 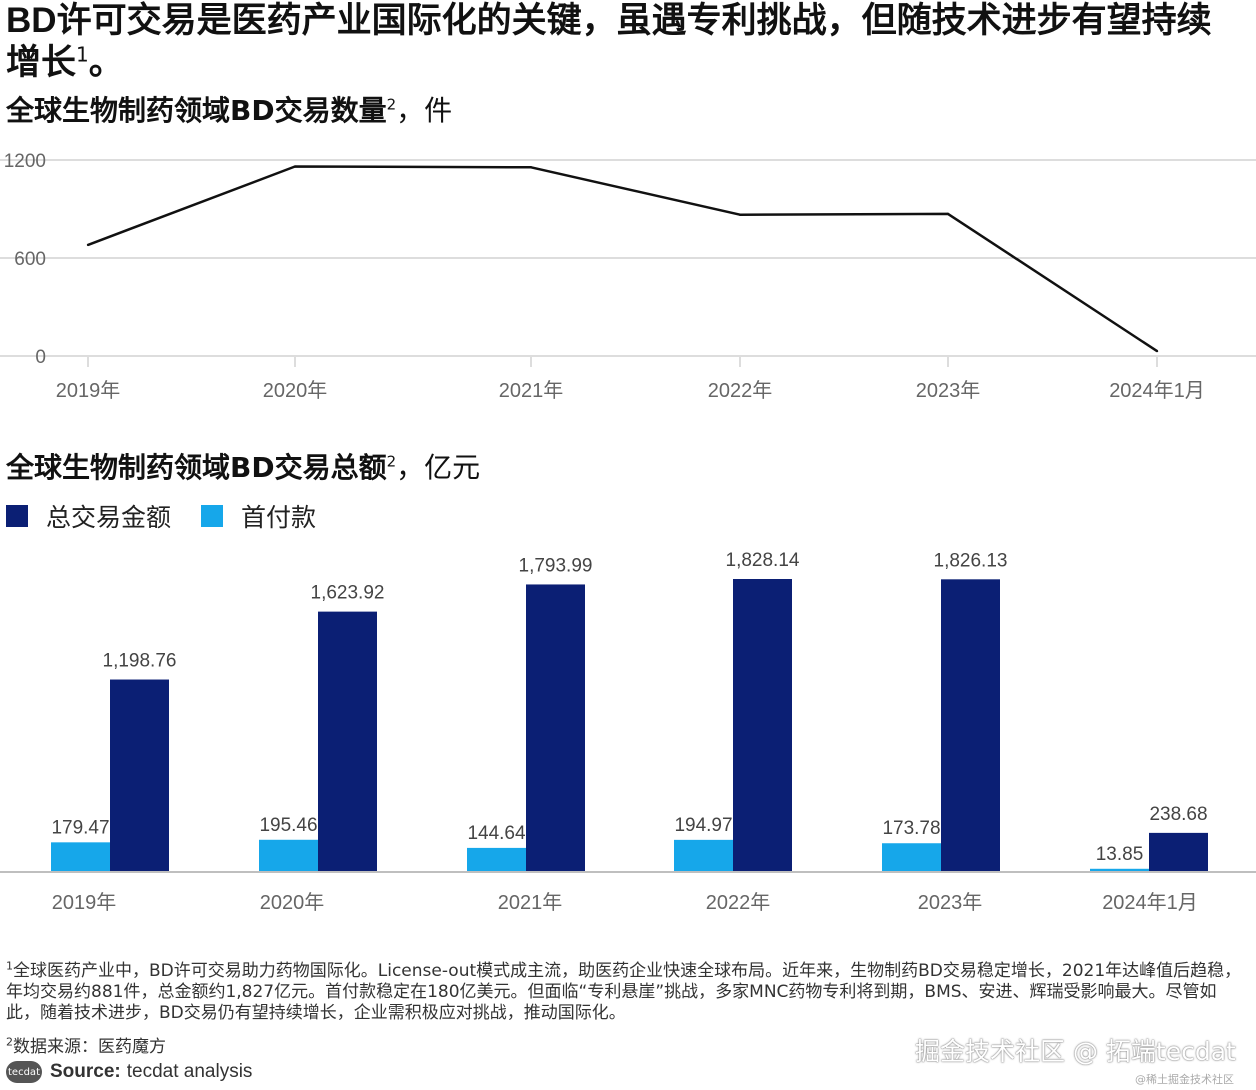 What do you see at coordinates (17, 516) in the screenshot?
I see `legend-swatch-total` at bounding box center [17, 516].